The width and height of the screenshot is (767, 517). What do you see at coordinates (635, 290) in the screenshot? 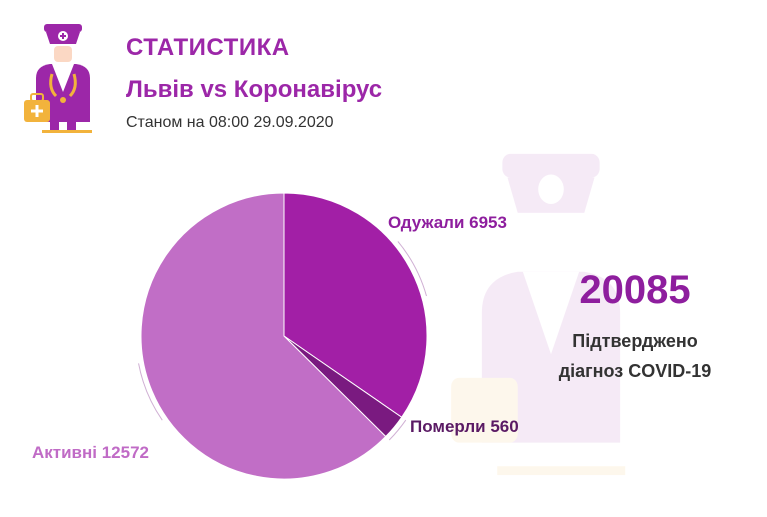
I see `confirmed-total: 20085` at bounding box center [635, 290].